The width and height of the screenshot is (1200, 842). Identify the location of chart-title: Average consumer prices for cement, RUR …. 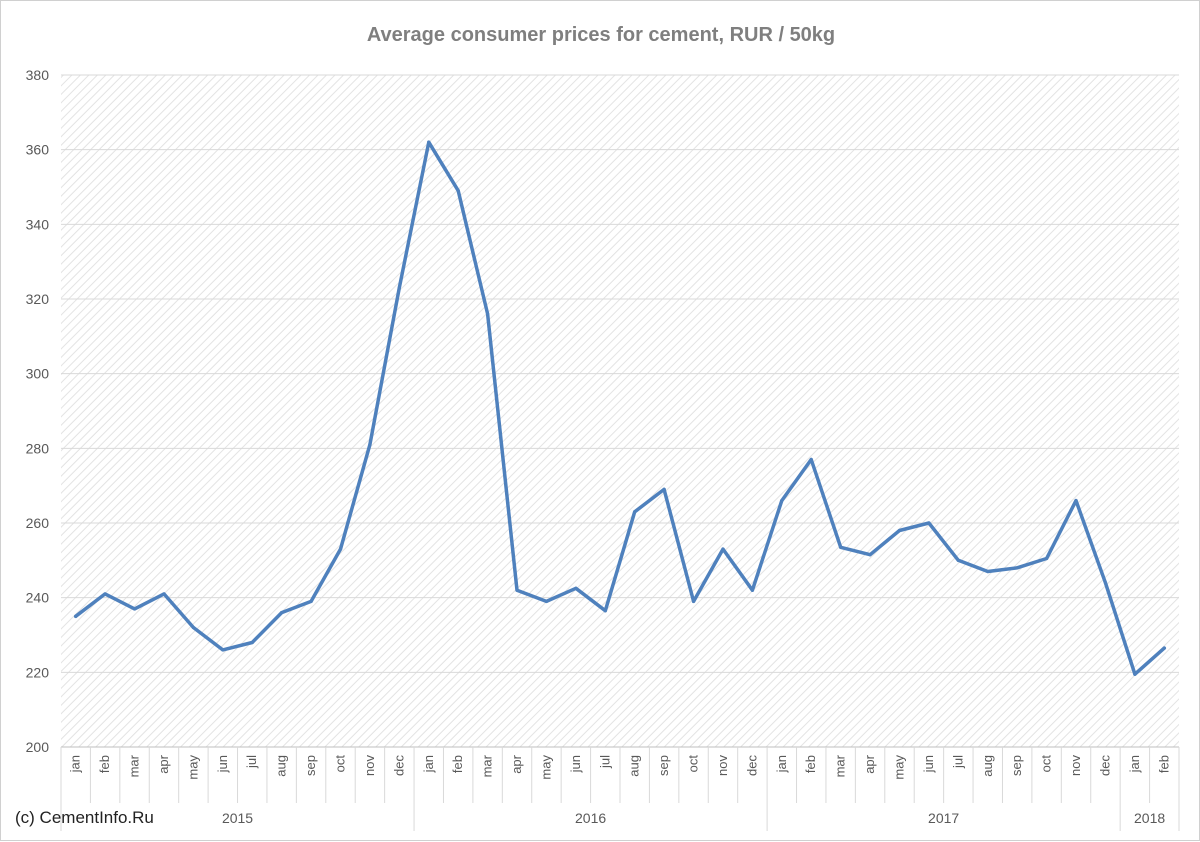
(601, 35).